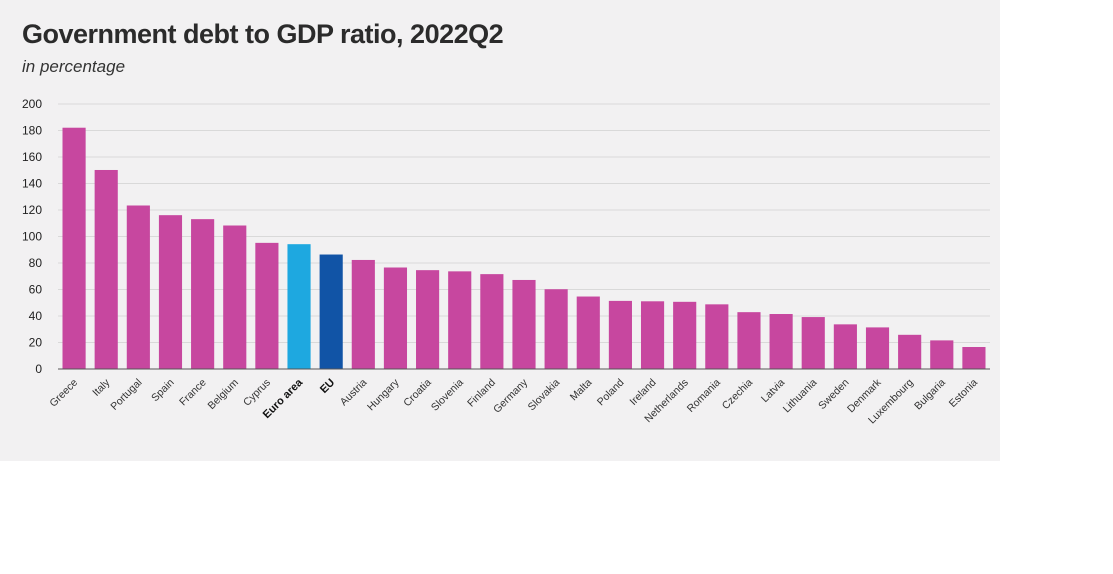 This screenshot has width=1113, height=574. Describe the element at coordinates (395, 318) in the screenshot. I see `bar-hungary` at that location.